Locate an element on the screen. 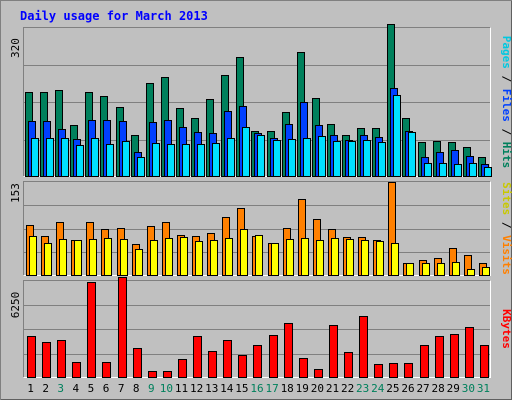 This screenshot has height=400, width=512. x-tick-label-day-11: 11 is located at coordinates (181, 388).